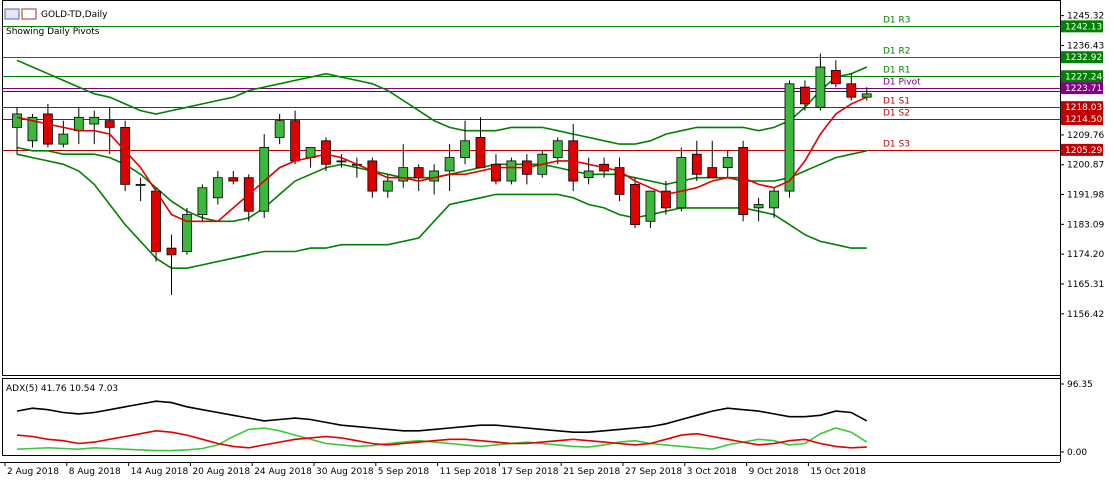 Image resolution: width=1114 pixels, height=482 pixels. What do you see at coordinates (1085, 46) in the screenshot?
I see `y-tick-label: 1236.43` at bounding box center [1085, 46].